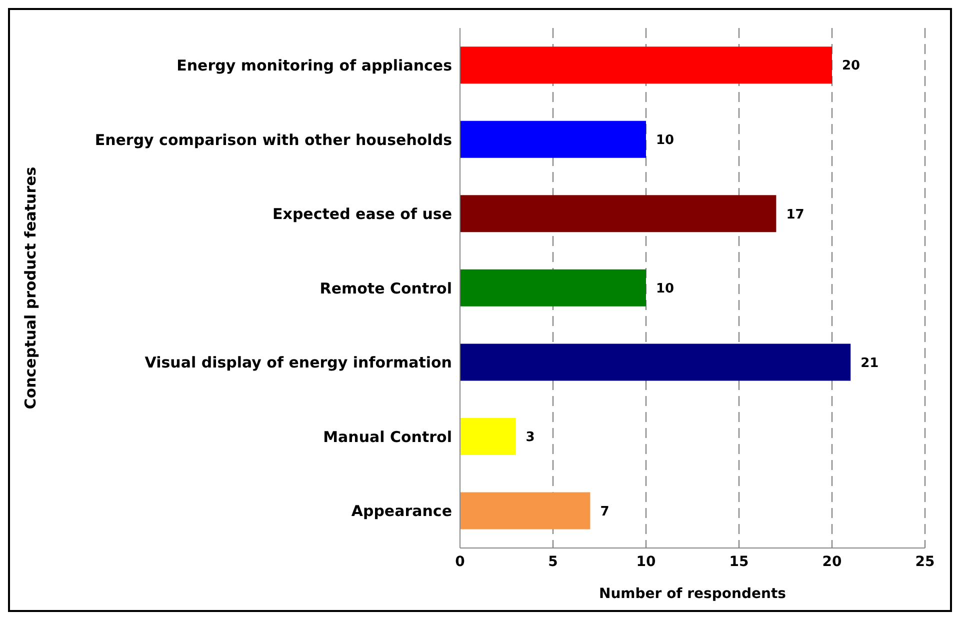  What do you see at coordinates (314, 65) in the screenshot?
I see `y-tick-label: Energy monitoring of appliances` at bounding box center [314, 65].